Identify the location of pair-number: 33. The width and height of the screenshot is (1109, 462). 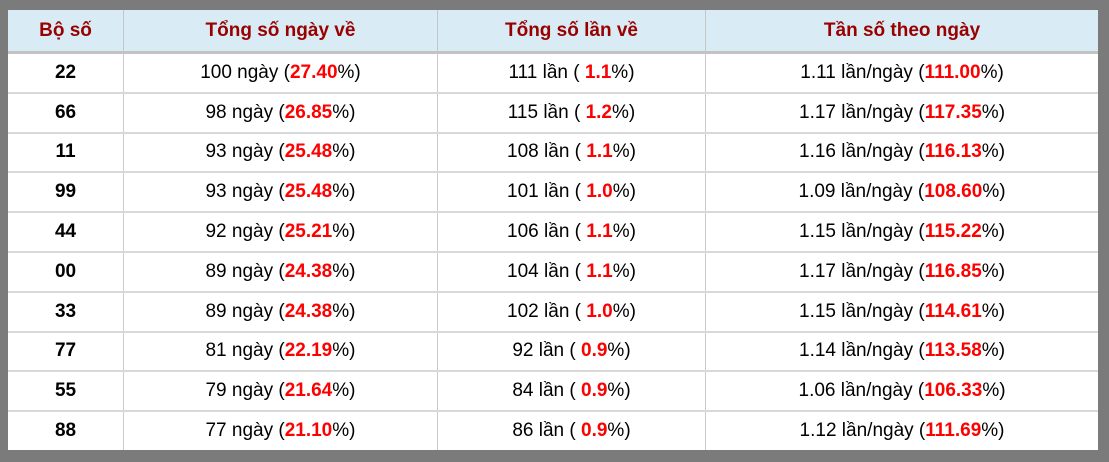
(65, 311).